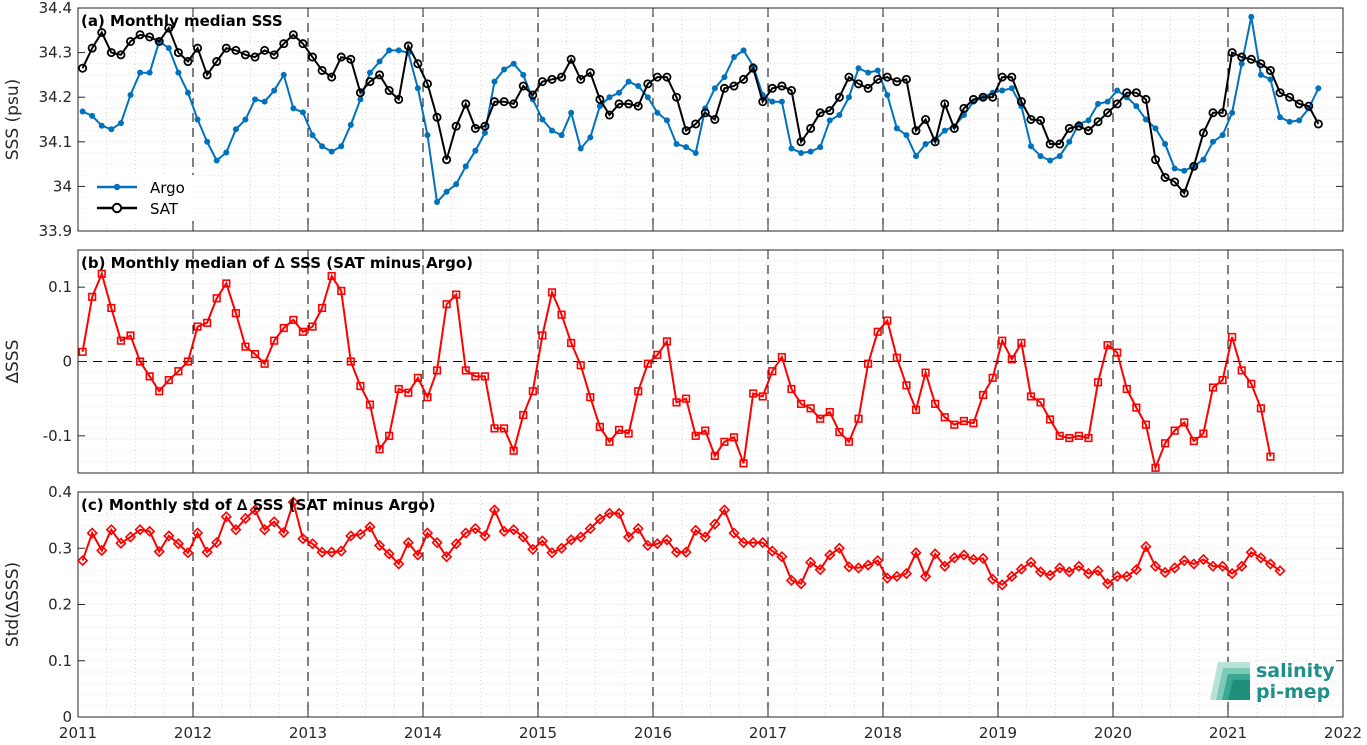 The width and height of the screenshot is (1367, 745). What do you see at coordinates (182, 21) in the screenshot?
I see `panel-title: (a) Monthly median SSS` at bounding box center [182, 21].